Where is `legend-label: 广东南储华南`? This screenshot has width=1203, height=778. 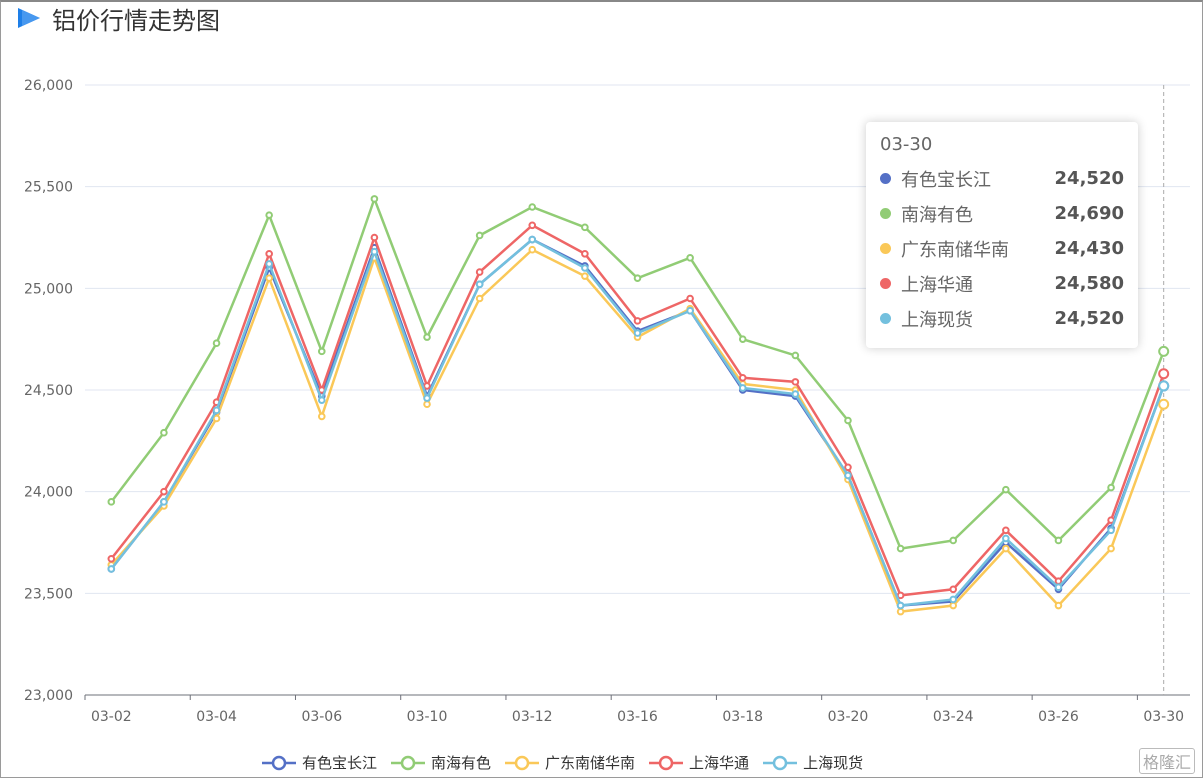
legend-label: 广东南储华南 is located at coordinates (590, 763).